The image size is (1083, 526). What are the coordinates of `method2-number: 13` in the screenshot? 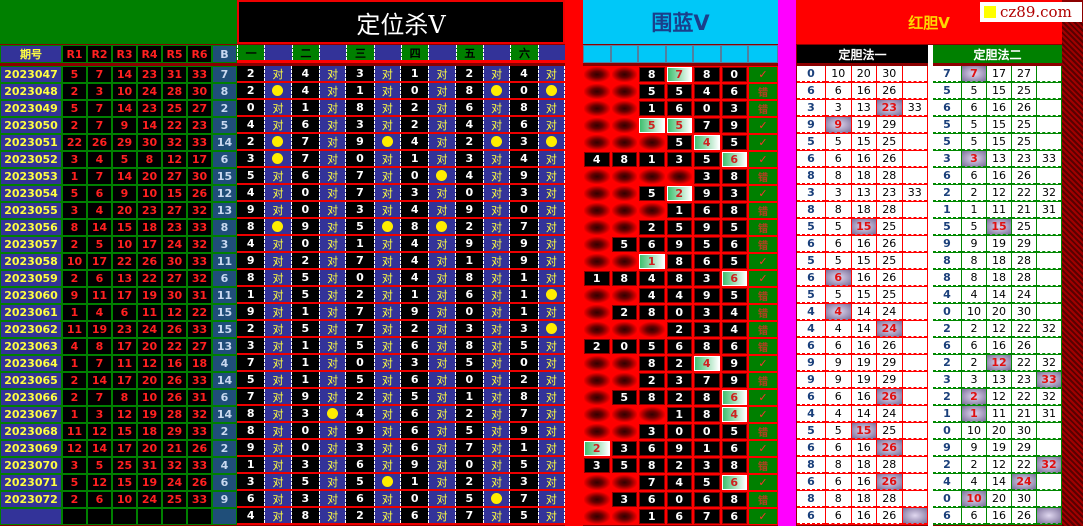 It's located at (999, 159).